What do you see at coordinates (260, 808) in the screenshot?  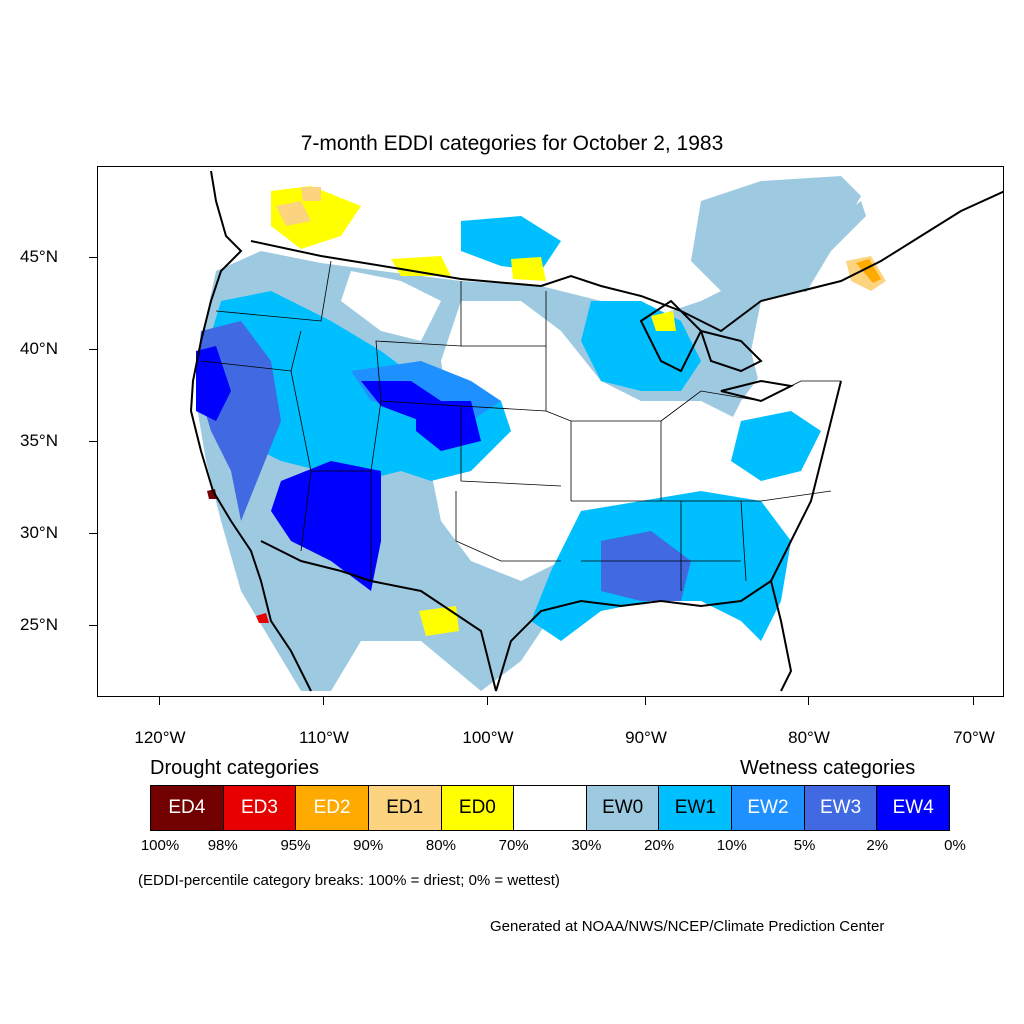 I see `legend-cell: ED3` at bounding box center [260, 808].